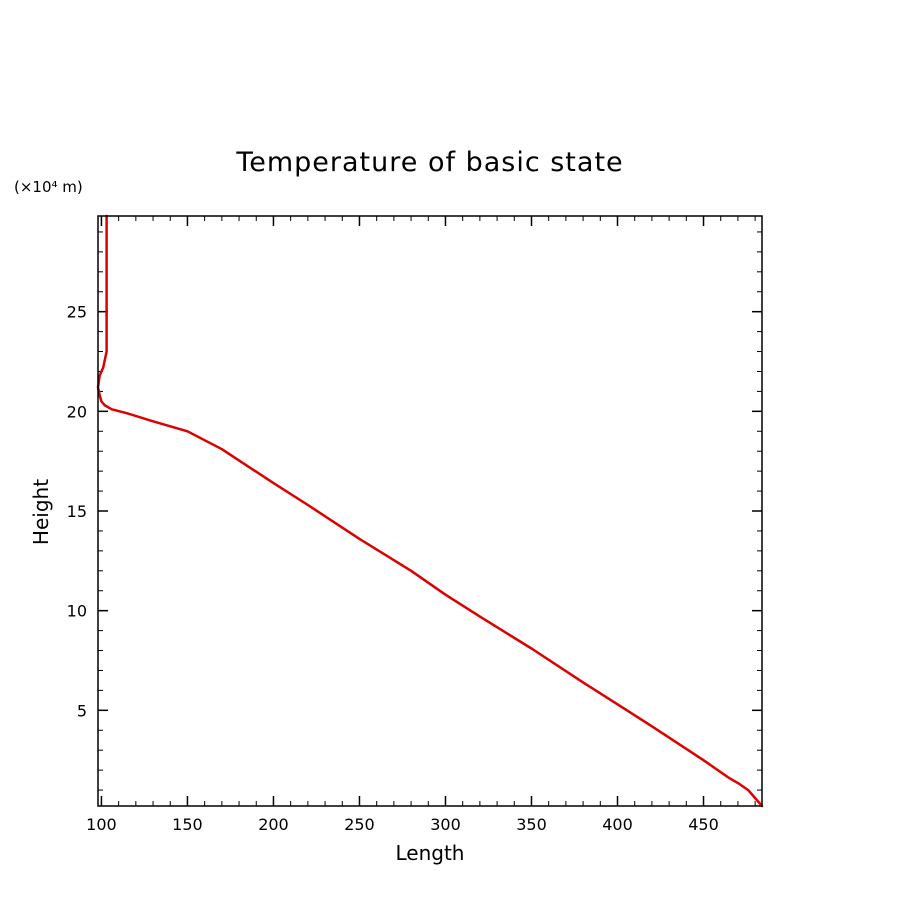  What do you see at coordinates (617, 824) in the screenshot?
I see `x-tick-label: 400` at bounding box center [617, 824].